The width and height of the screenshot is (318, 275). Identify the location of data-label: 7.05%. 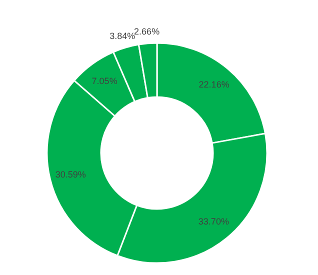
(105, 81).